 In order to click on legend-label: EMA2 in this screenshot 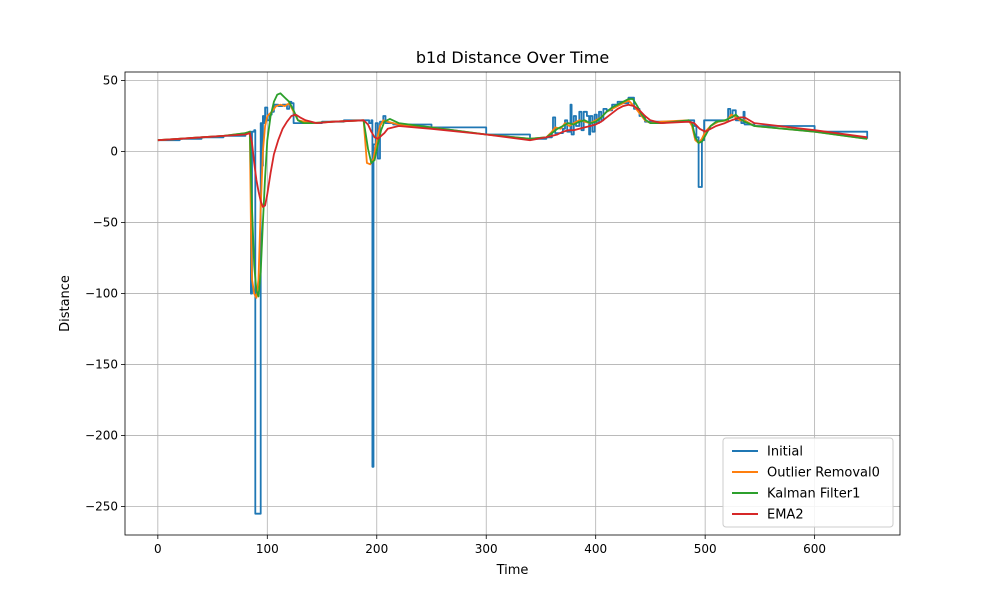, I will do `click(785, 515)`.